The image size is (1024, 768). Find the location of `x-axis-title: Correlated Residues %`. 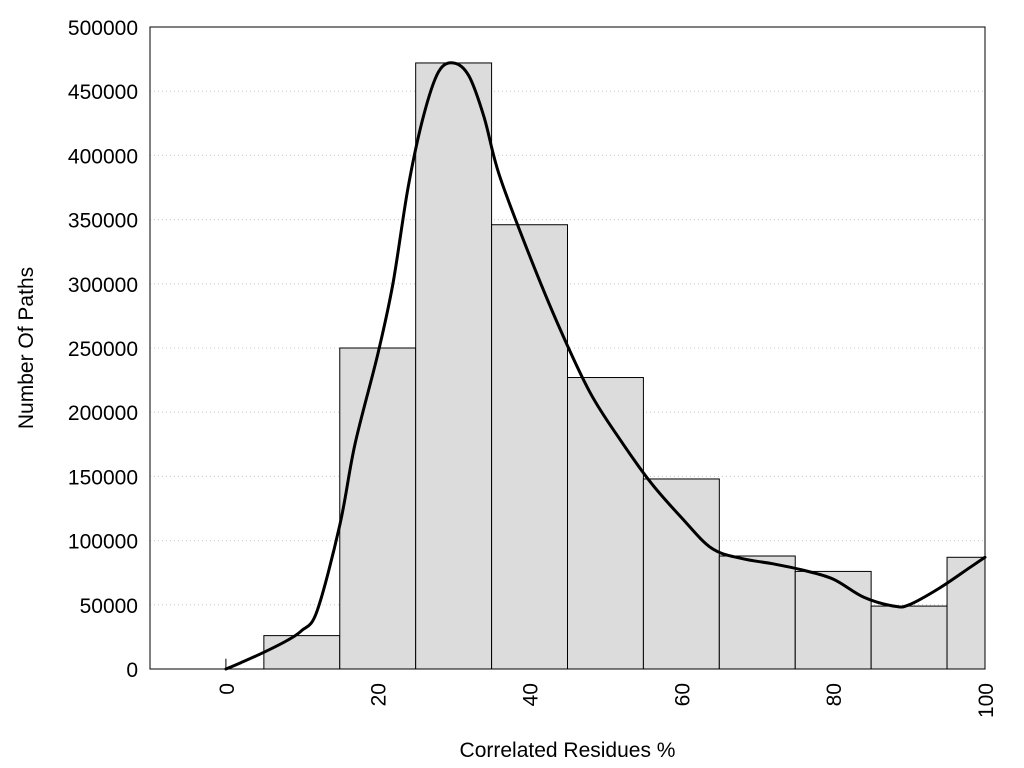

x-axis-title: Correlated Residues % is located at coordinates (568, 750).